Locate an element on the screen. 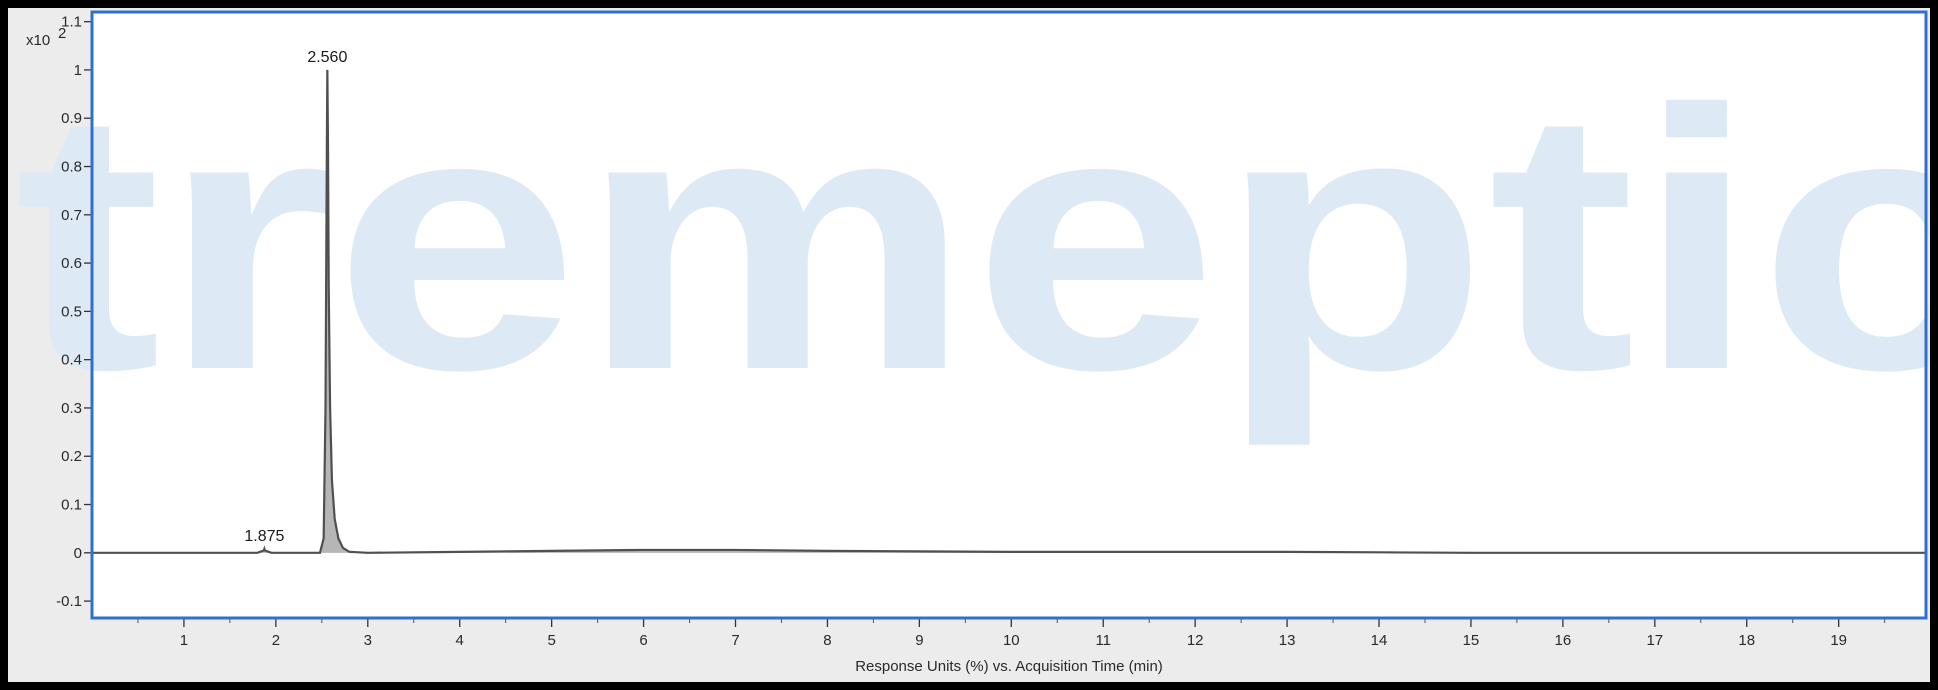 Image resolution: width=1938 pixels, height=690 pixels. x-tick-label: 3 is located at coordinates (368, 640).